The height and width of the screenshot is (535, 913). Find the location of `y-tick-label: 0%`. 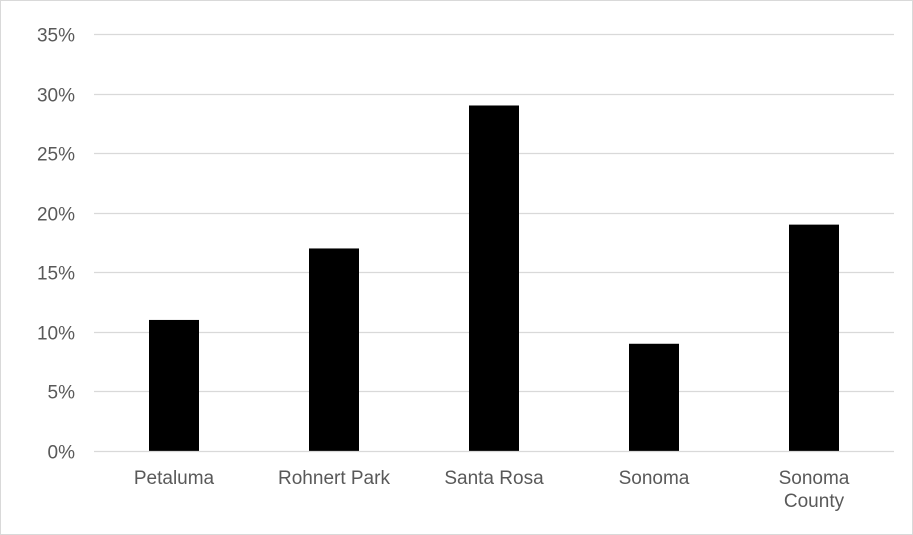

y-tick-label: 0% is located at coordinates (62, 453).